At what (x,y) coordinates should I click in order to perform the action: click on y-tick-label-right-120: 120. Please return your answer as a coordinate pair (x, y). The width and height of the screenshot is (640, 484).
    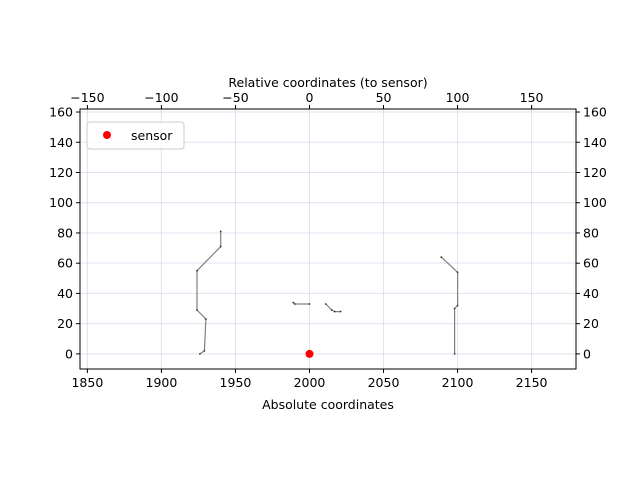
    Looking at the image, I should click on (595, 172).